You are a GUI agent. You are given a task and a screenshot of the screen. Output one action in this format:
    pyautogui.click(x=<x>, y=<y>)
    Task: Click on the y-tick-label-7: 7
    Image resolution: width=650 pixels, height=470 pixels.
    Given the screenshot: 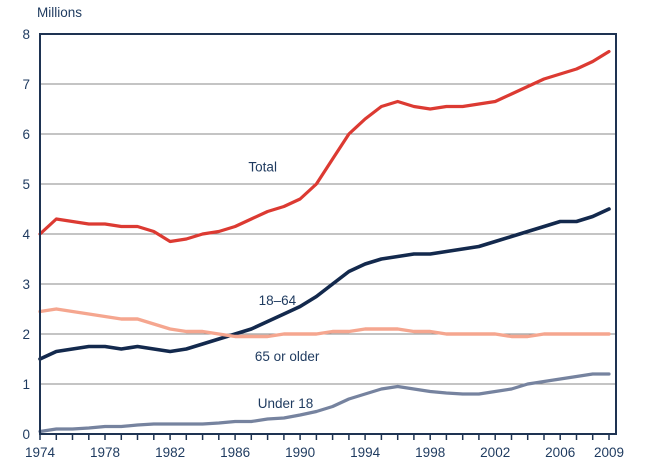 What is the action you would take?
    pyautogui.click(x=26, y=84)
    